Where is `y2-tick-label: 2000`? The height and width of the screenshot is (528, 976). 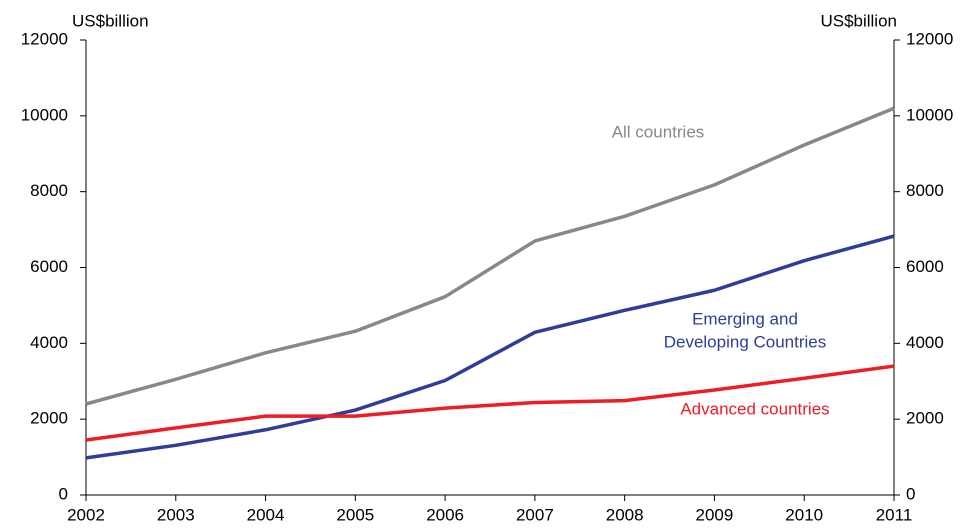
y2-tick-label: 2000 is located at coordinates (925, 418).